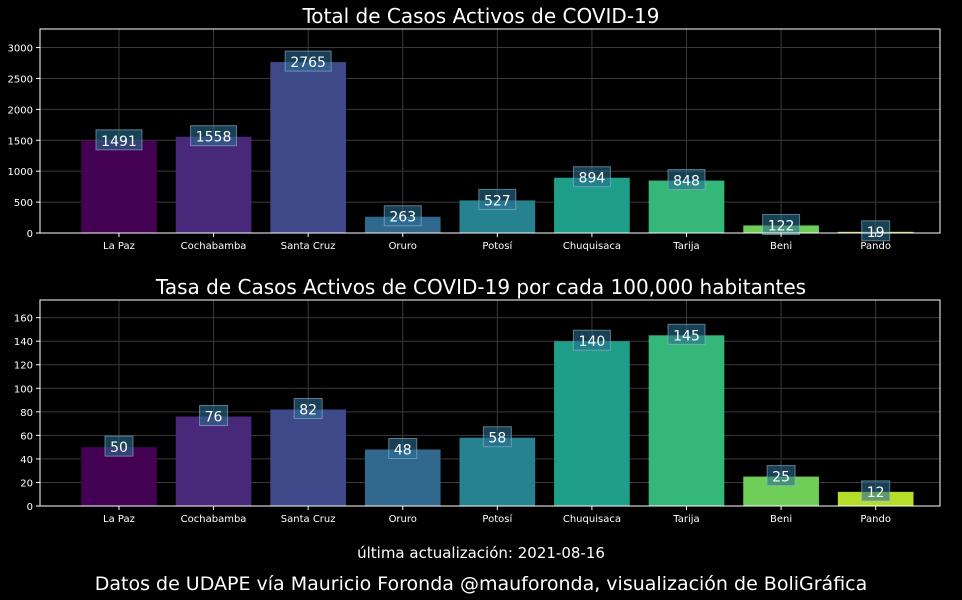 This screenshot has width=962, height=600. I want to click on y-tick-label: 500, so click(23, 203).